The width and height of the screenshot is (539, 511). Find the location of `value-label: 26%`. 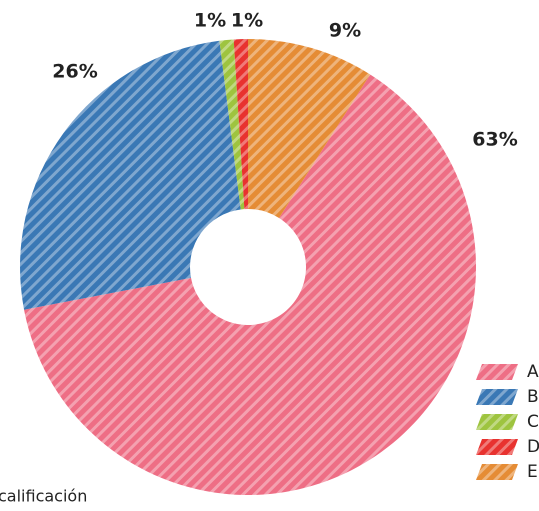

value-label: 26% is located at coordinates (74, 72).